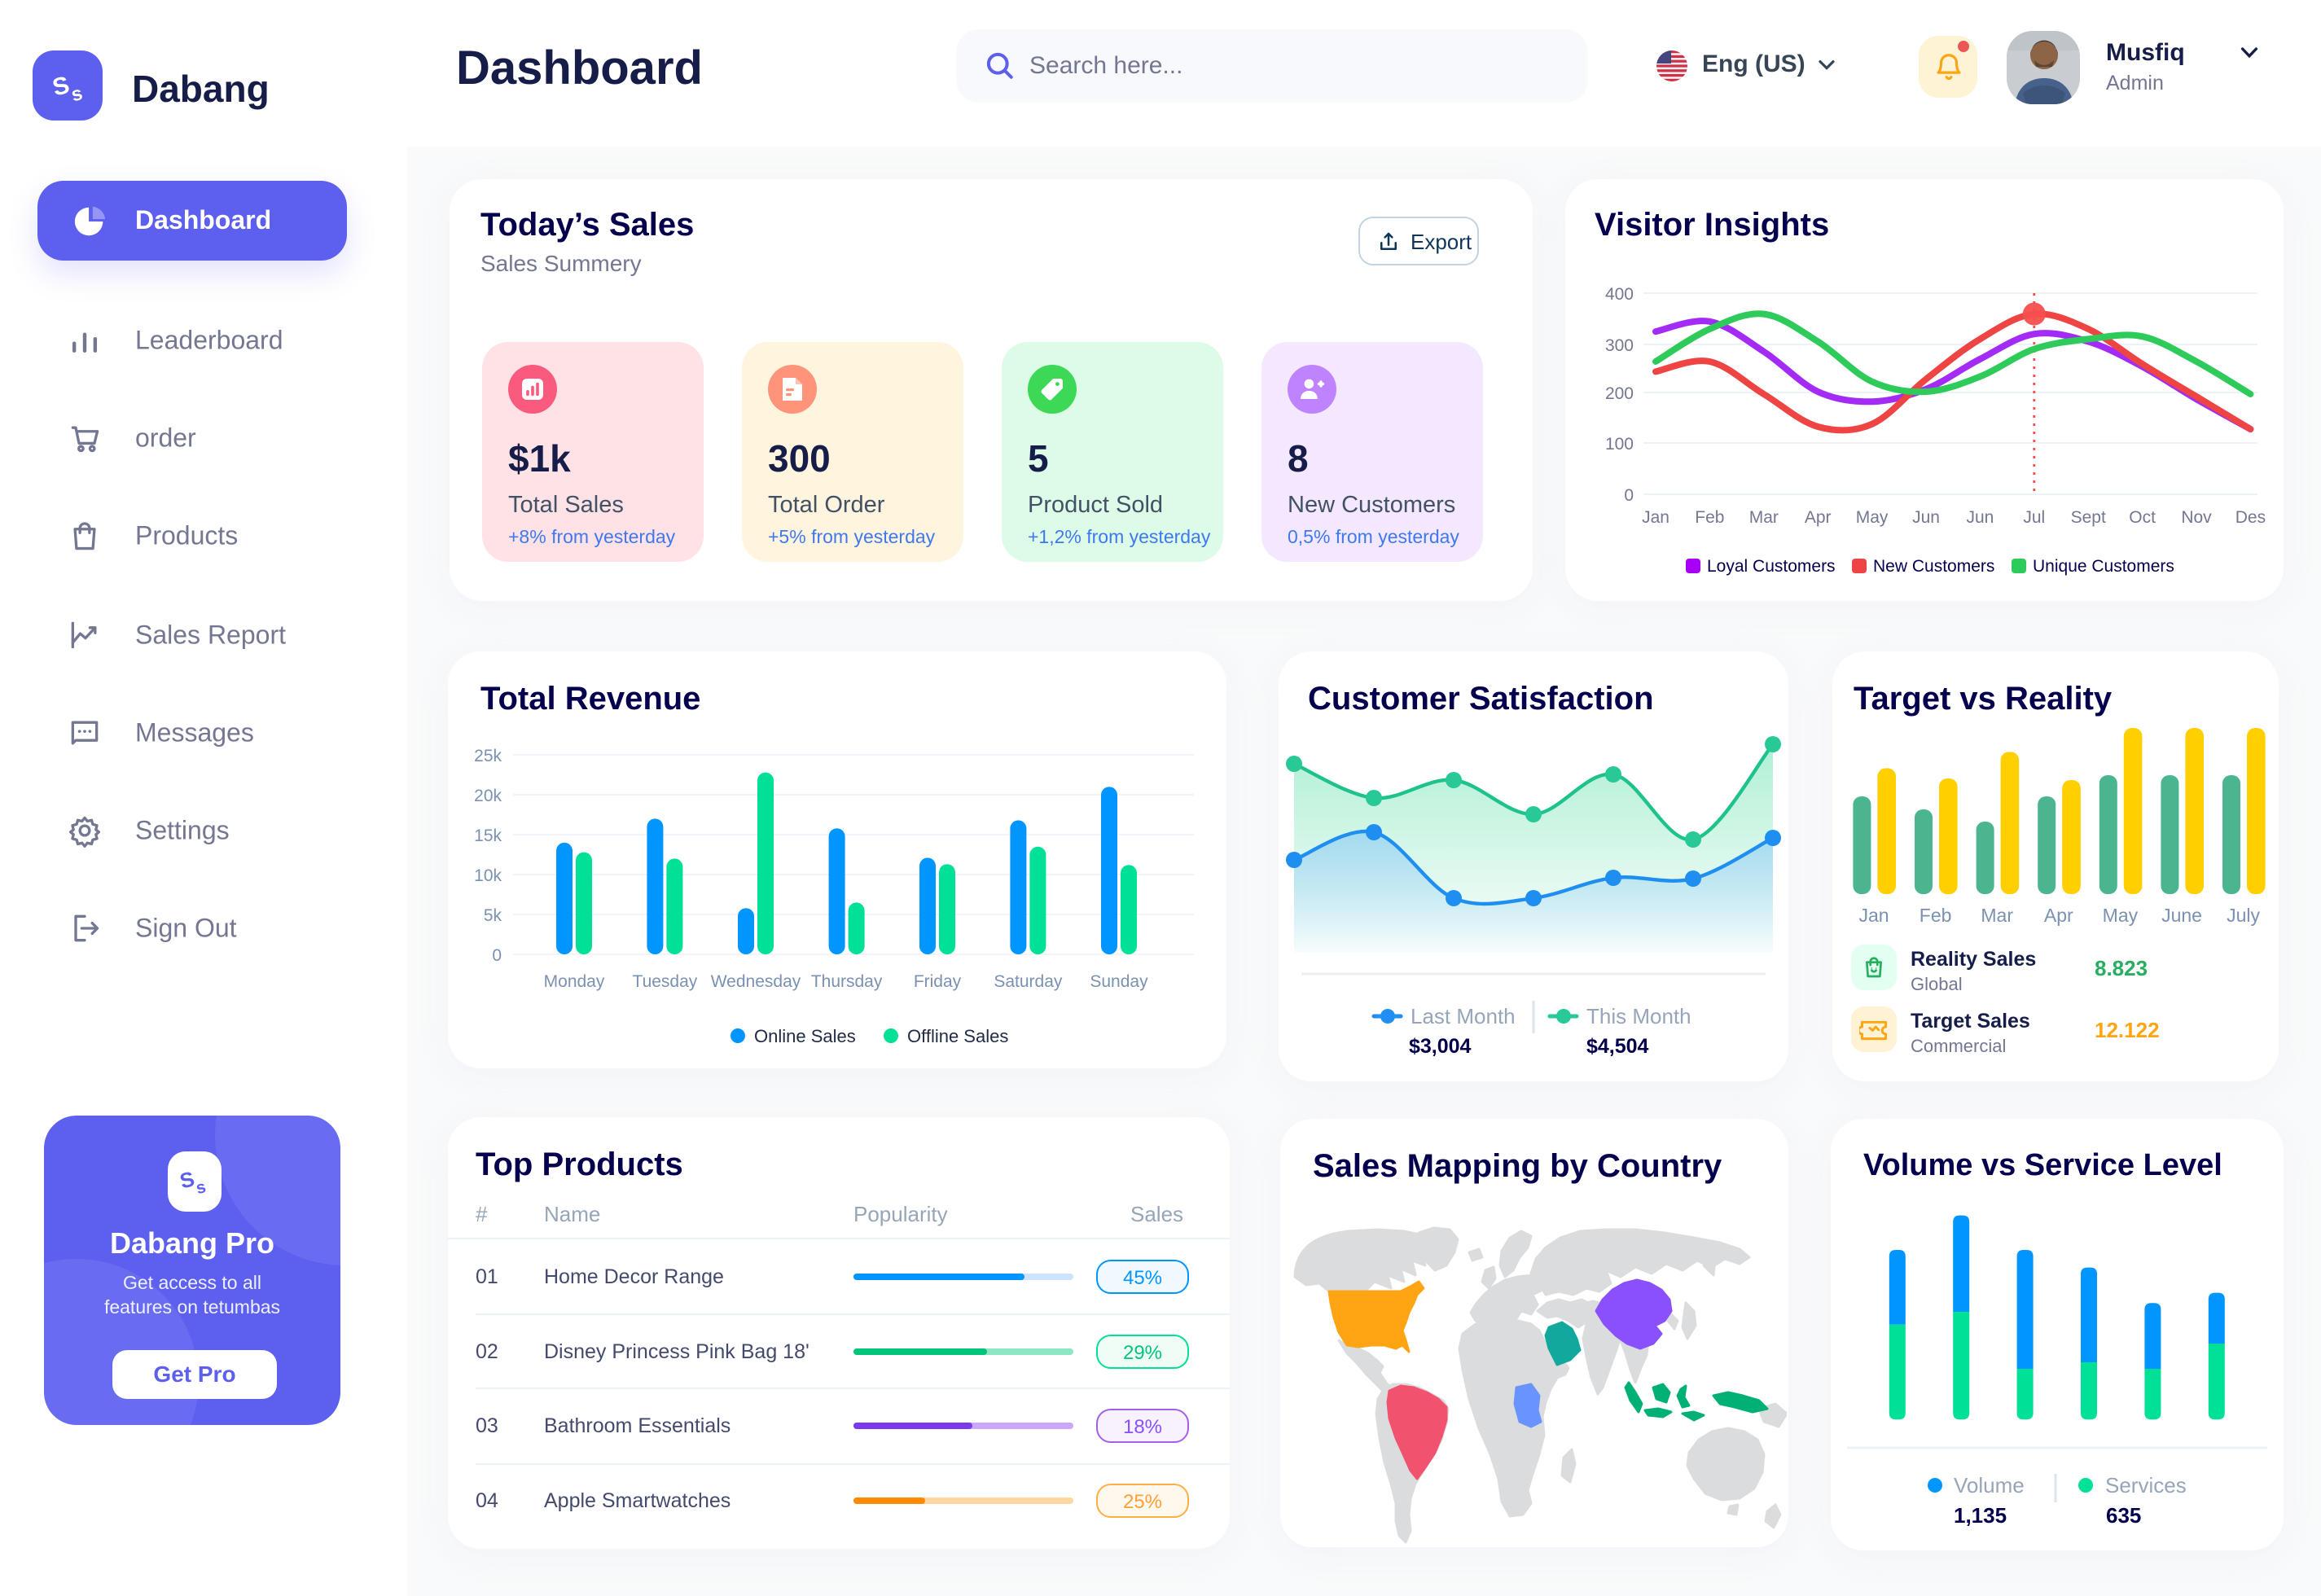 Image resolution: width=2321 pixels, height=1596 pixels. I want to click on svg-text: Loyal Customers, so click(1771, 566).